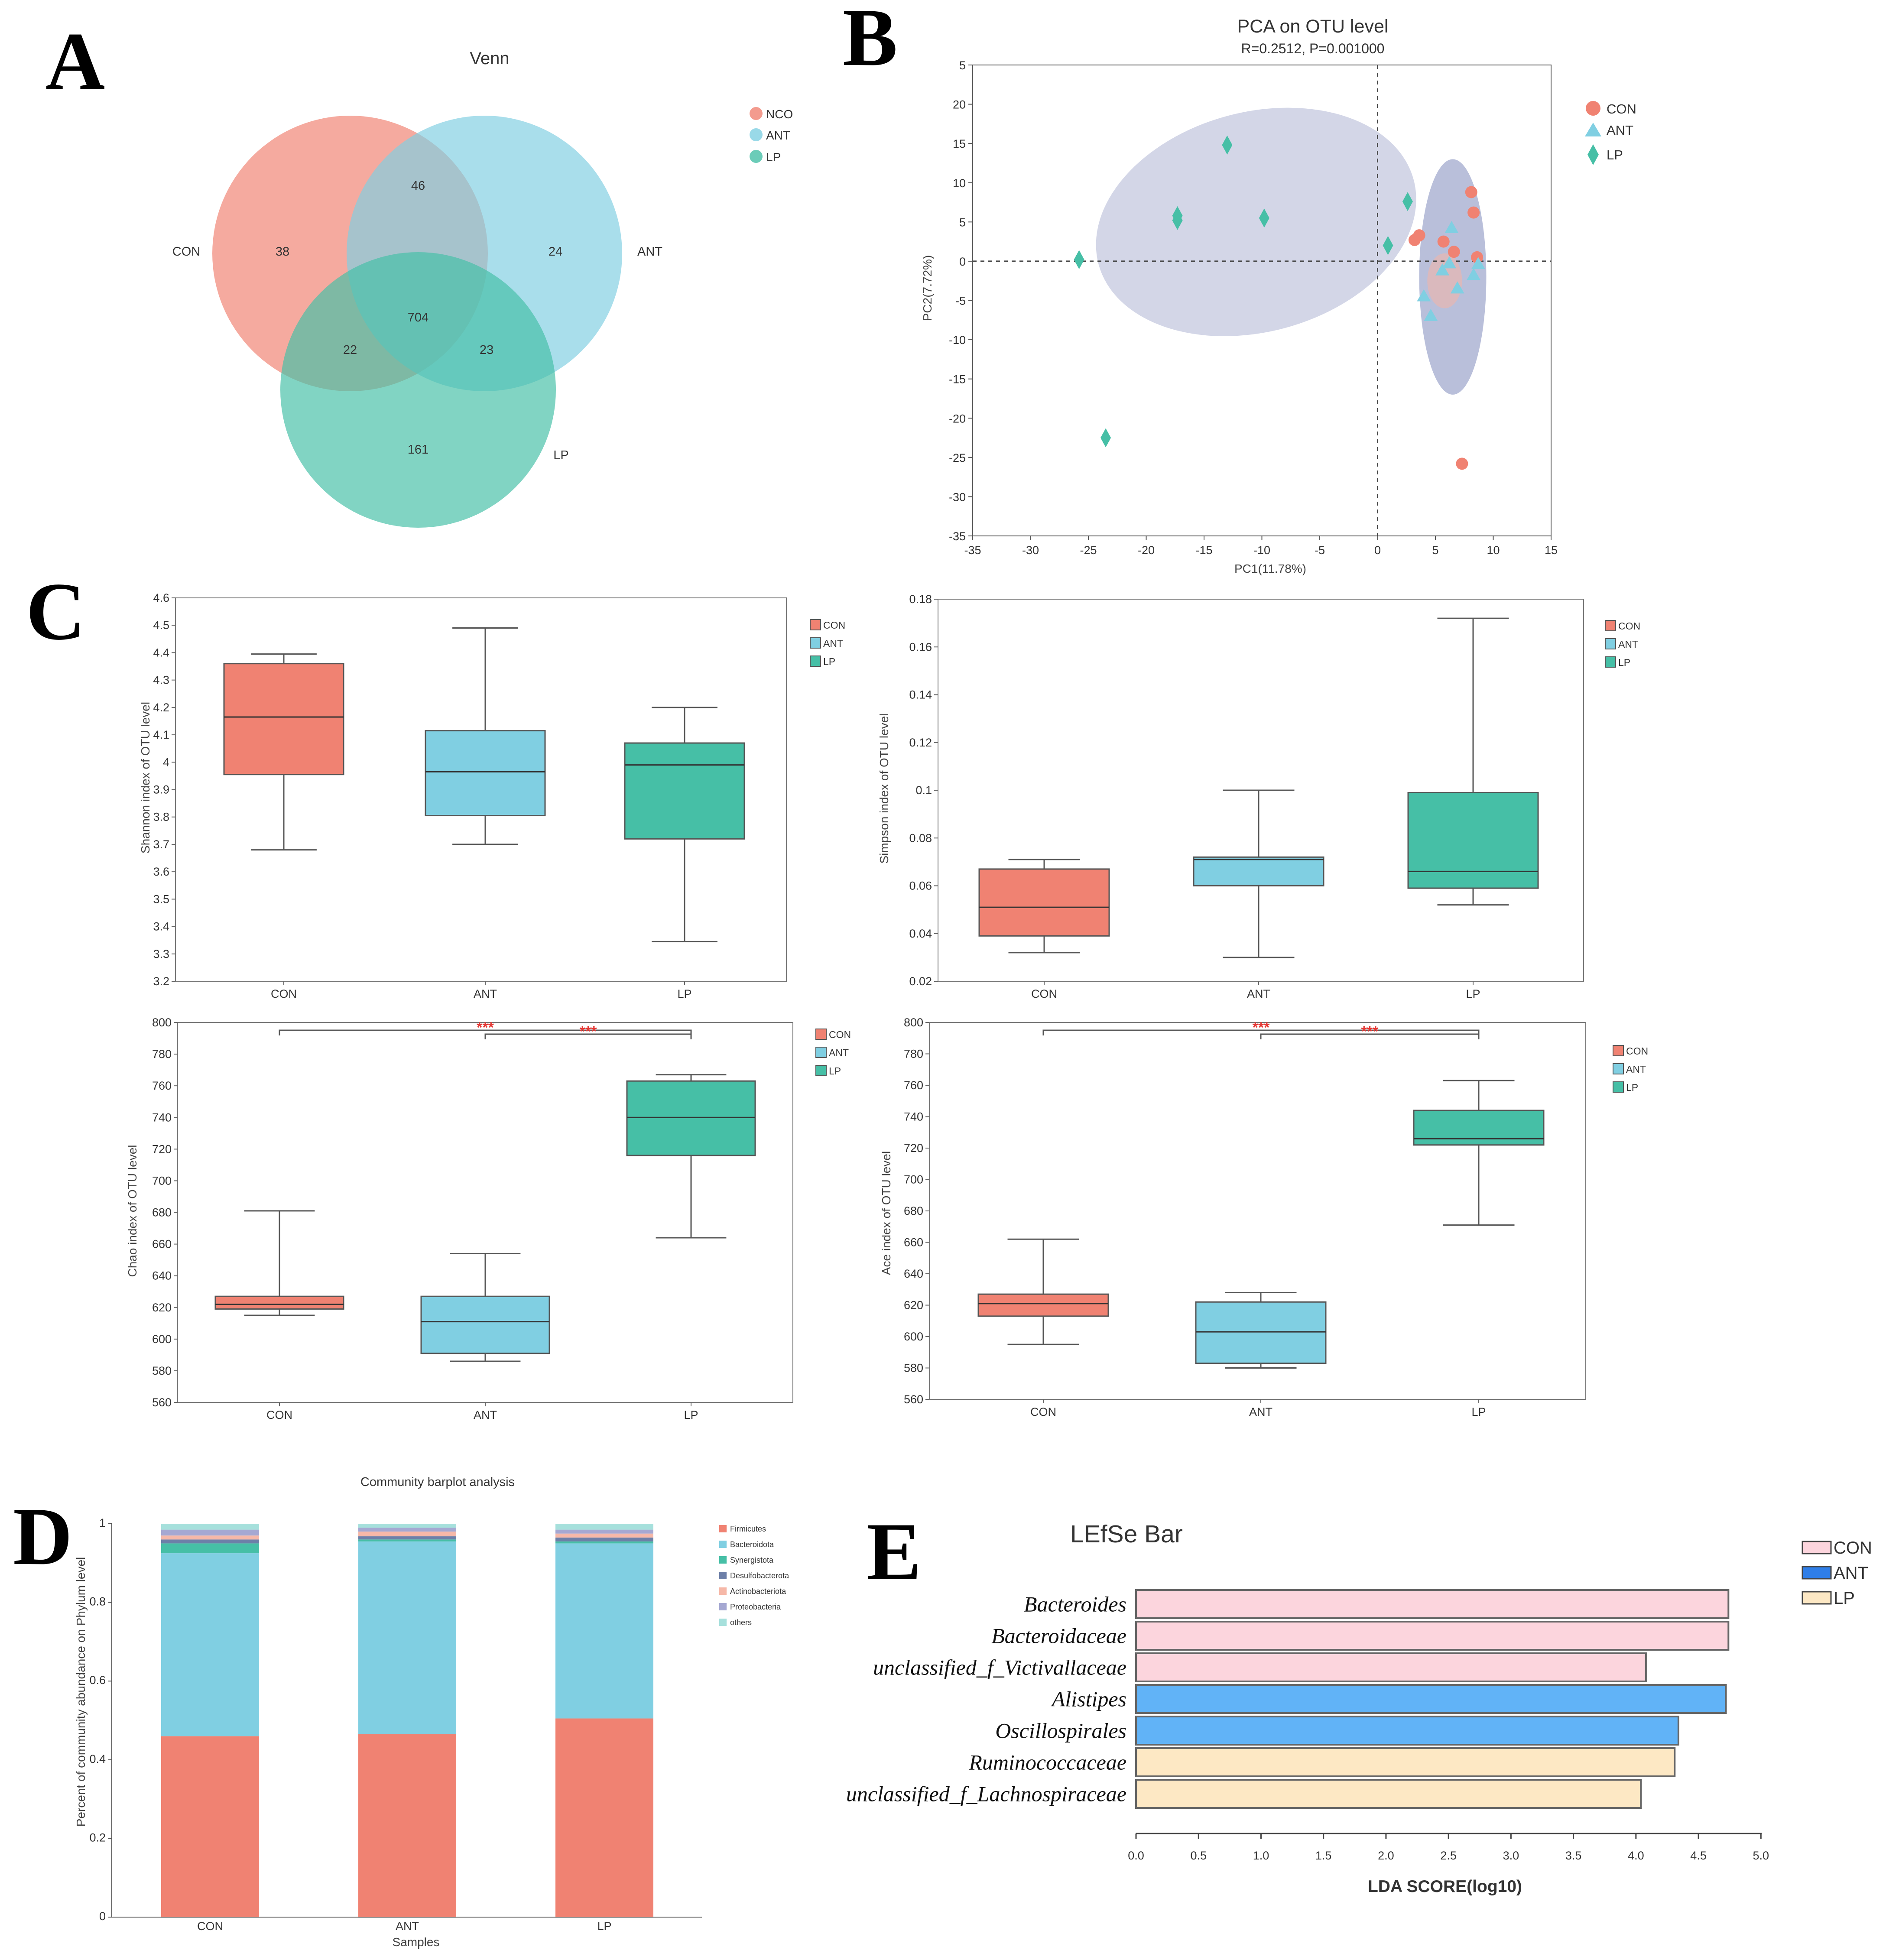 The height and width of the screenshot is (1960, 1886). Describe the element at coordinates (1313, 26) in the screenshot. I see `pca-title: PCA on OTU level` at that location.